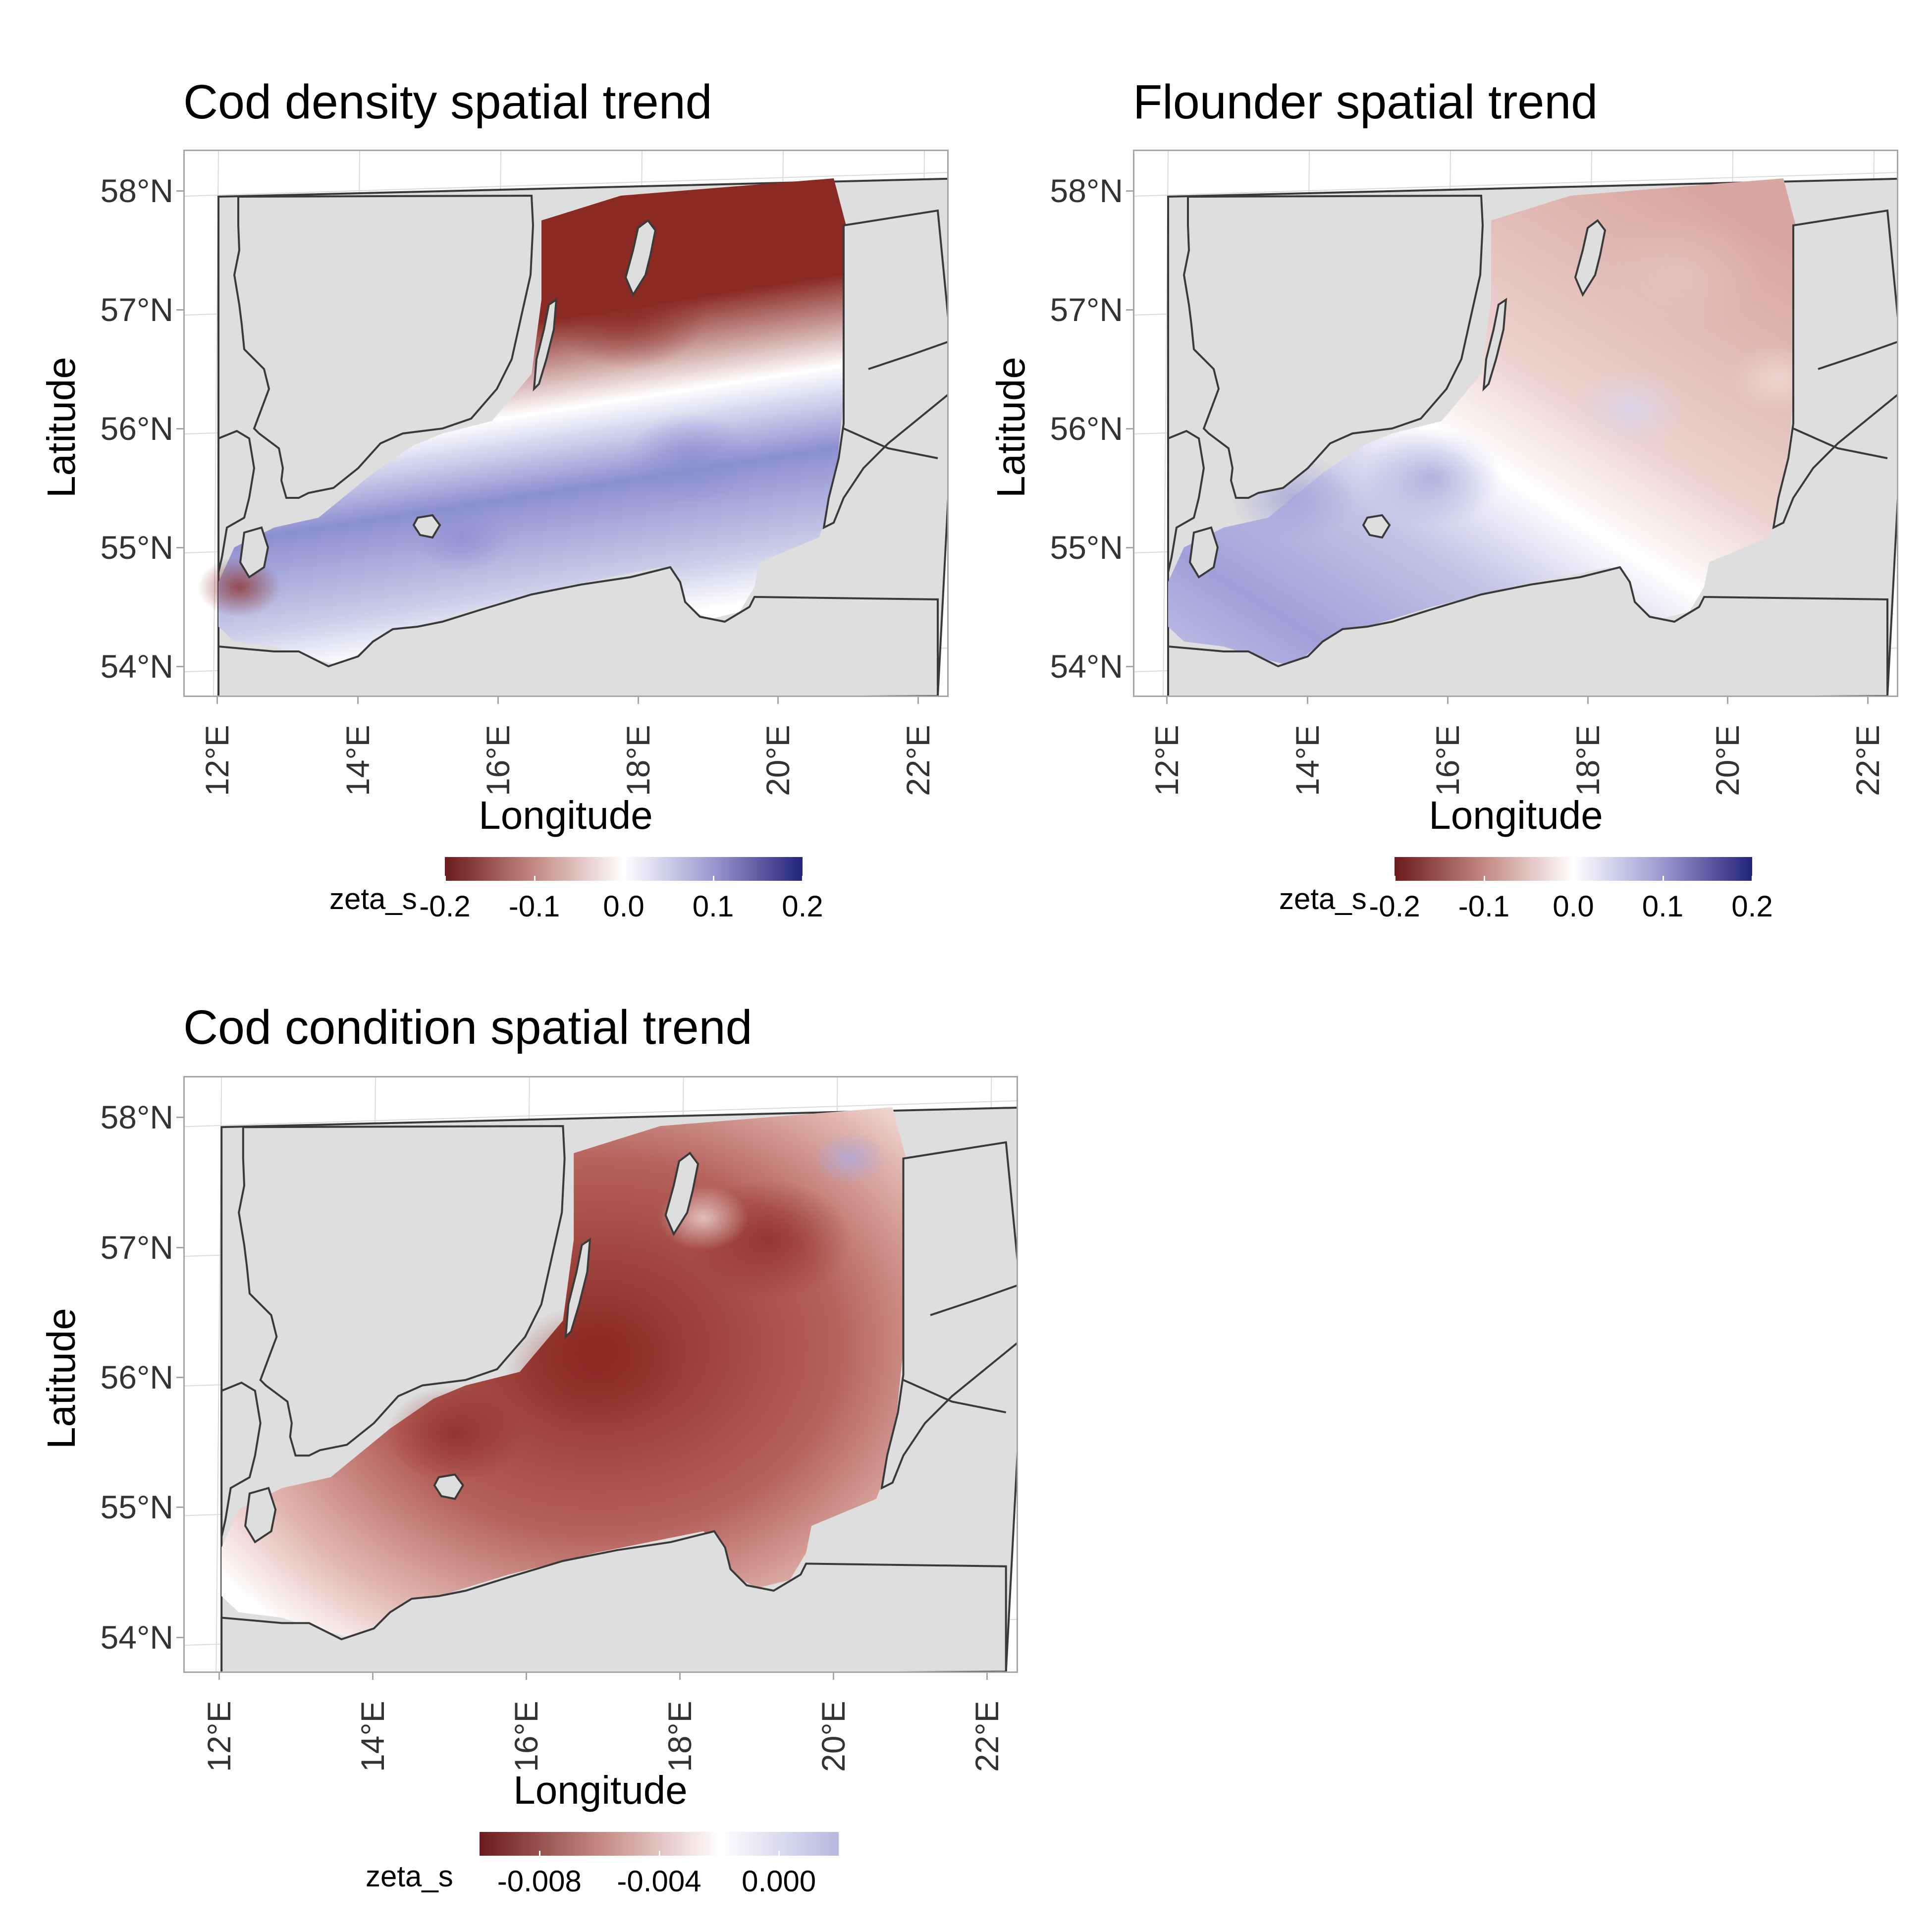  Describe the element at coordinates (241, 1459) in the screenshot. I see `land-denmark` at that location.